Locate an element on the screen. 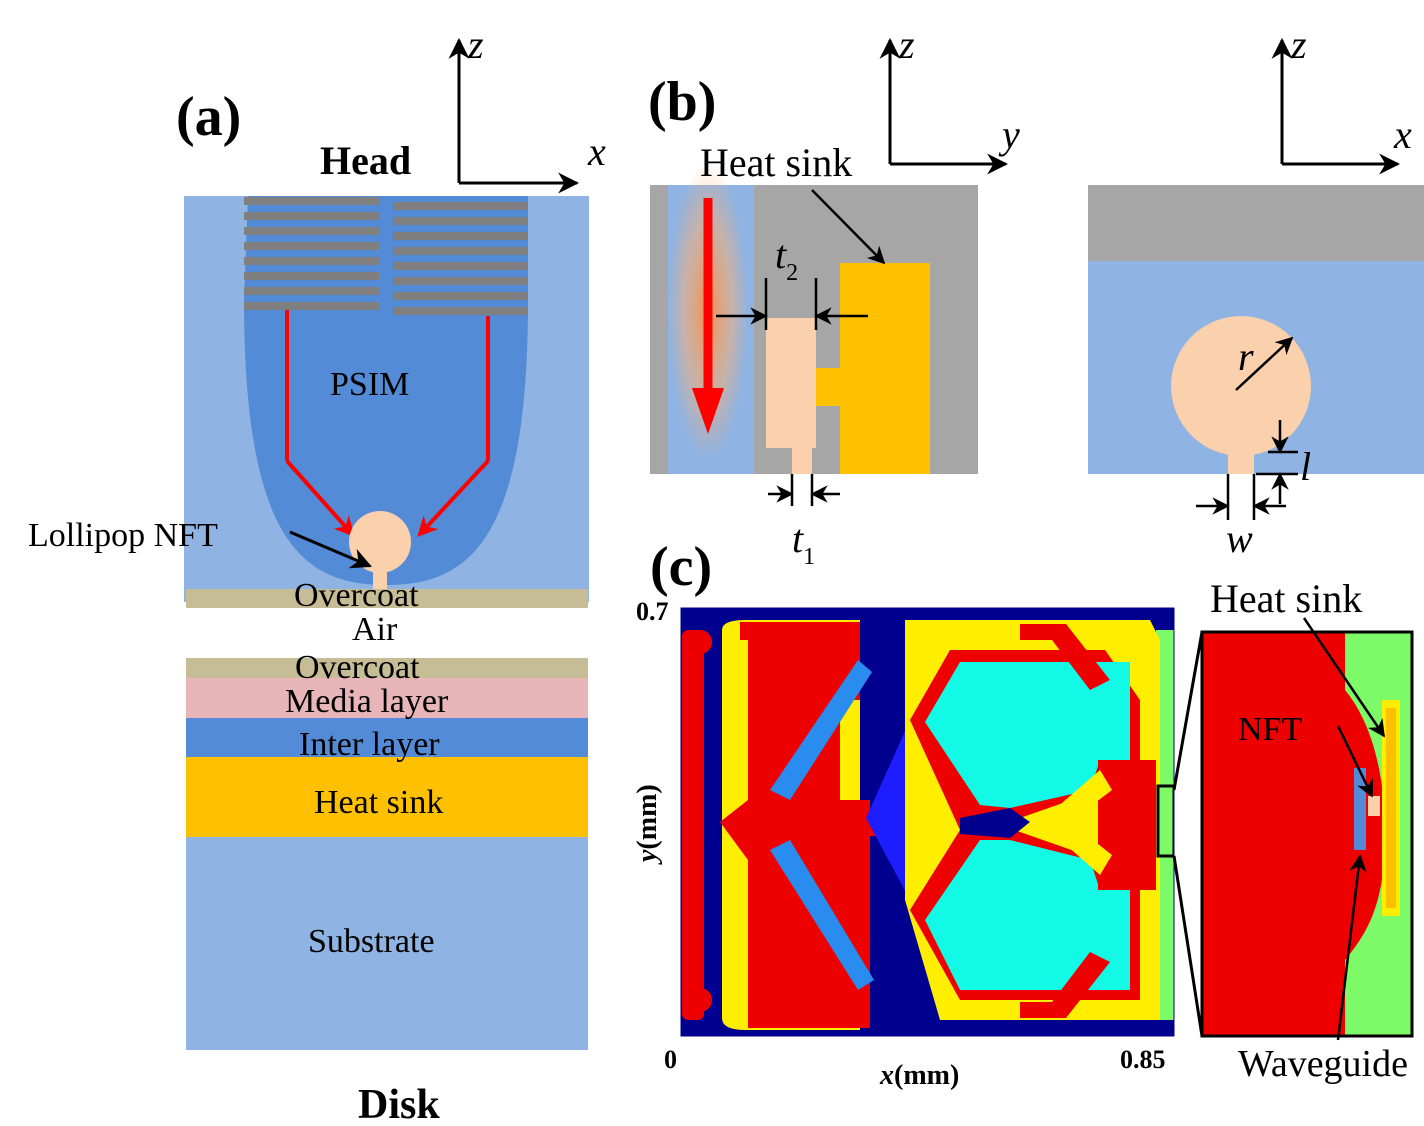  overcoat-top is located at coordinates (387, 598).